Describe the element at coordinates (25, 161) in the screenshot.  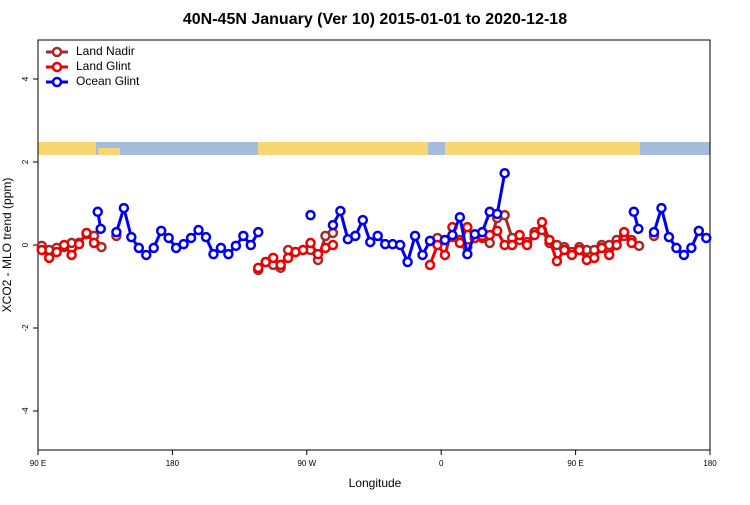
I see `y-tick-label: 2` at that location.